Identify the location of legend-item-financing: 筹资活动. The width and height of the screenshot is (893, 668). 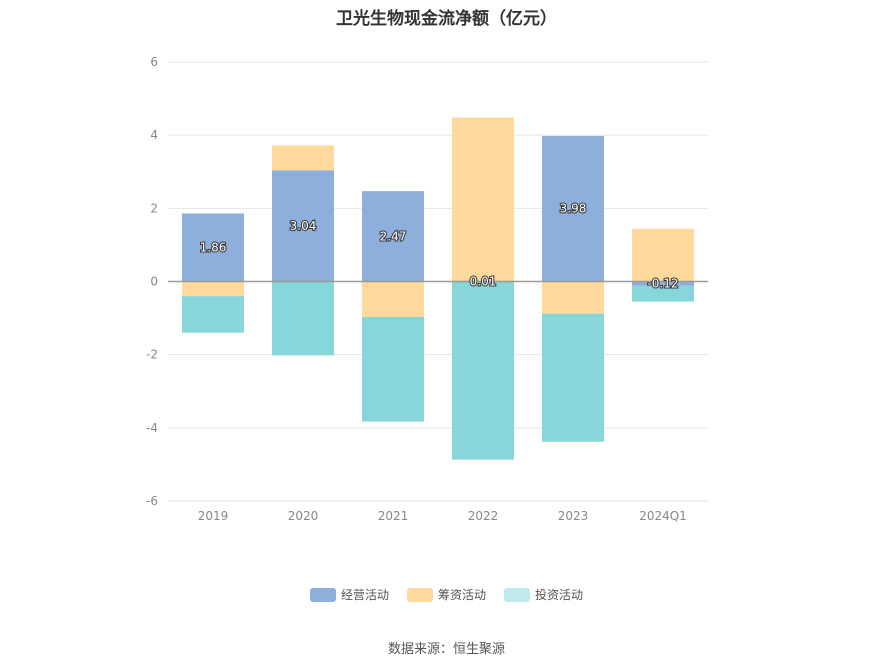
(446, 594).